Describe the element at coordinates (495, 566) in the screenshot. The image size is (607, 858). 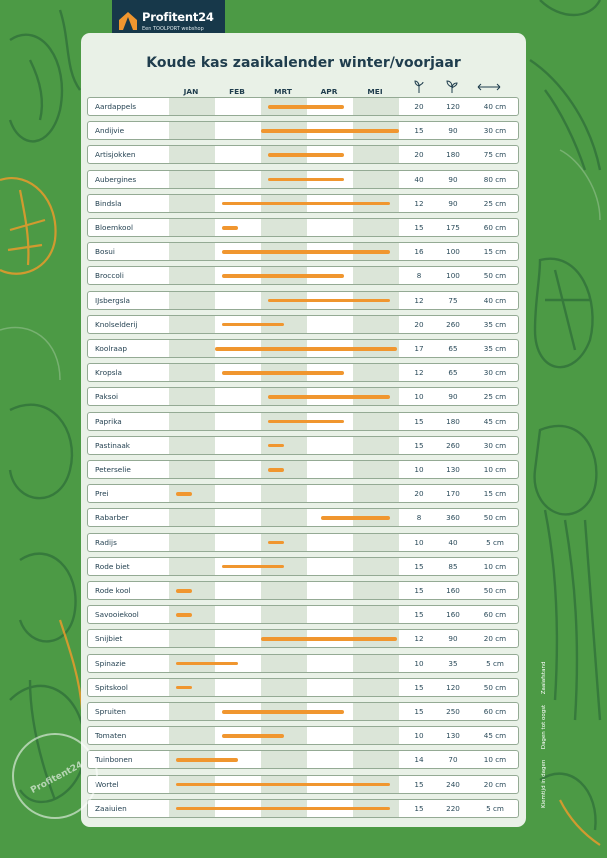
I see `sowing-distance: 10 cm` at that location.